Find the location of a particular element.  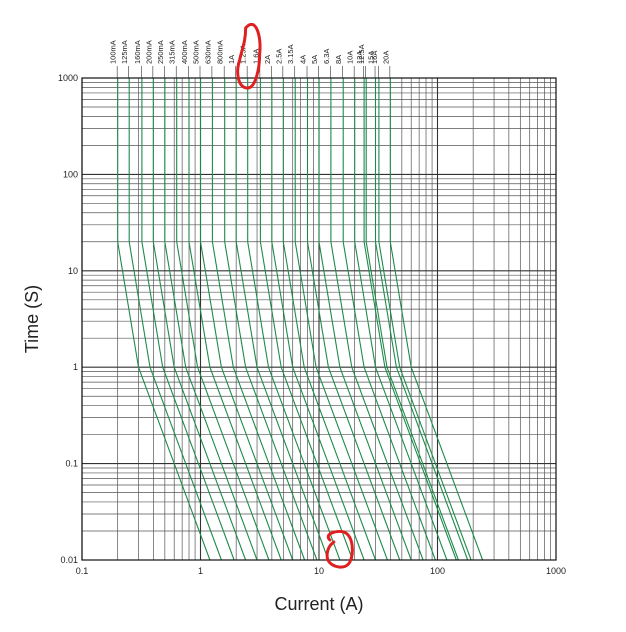

curve-200mA is located at coordinates (199, 319).